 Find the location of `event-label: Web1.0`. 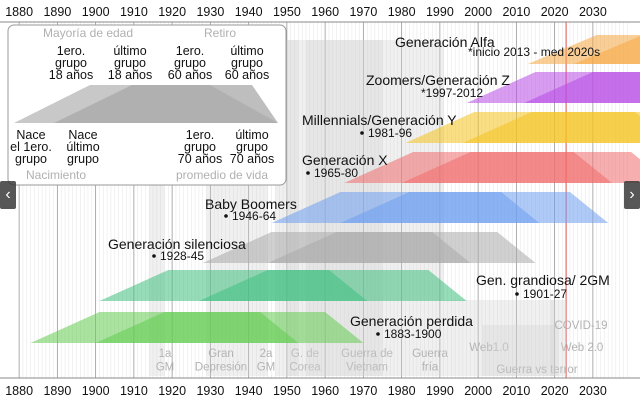

event-label: Web1.0 is located at coordinates (488, 348).